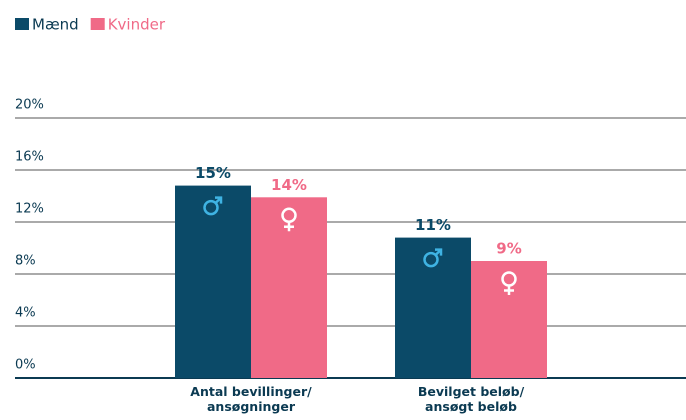  I want to click on x-tick-label: Bevilget beløb/ ansøgt beløb, so click(471, 399).